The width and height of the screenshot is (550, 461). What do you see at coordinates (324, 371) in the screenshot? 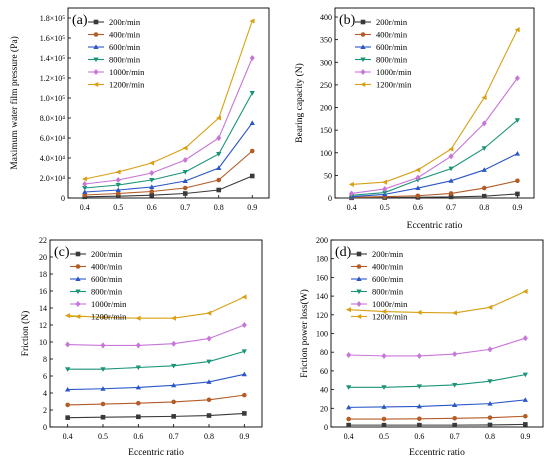
I see `y-tick-label: 60` at bounding box center [324, 371].